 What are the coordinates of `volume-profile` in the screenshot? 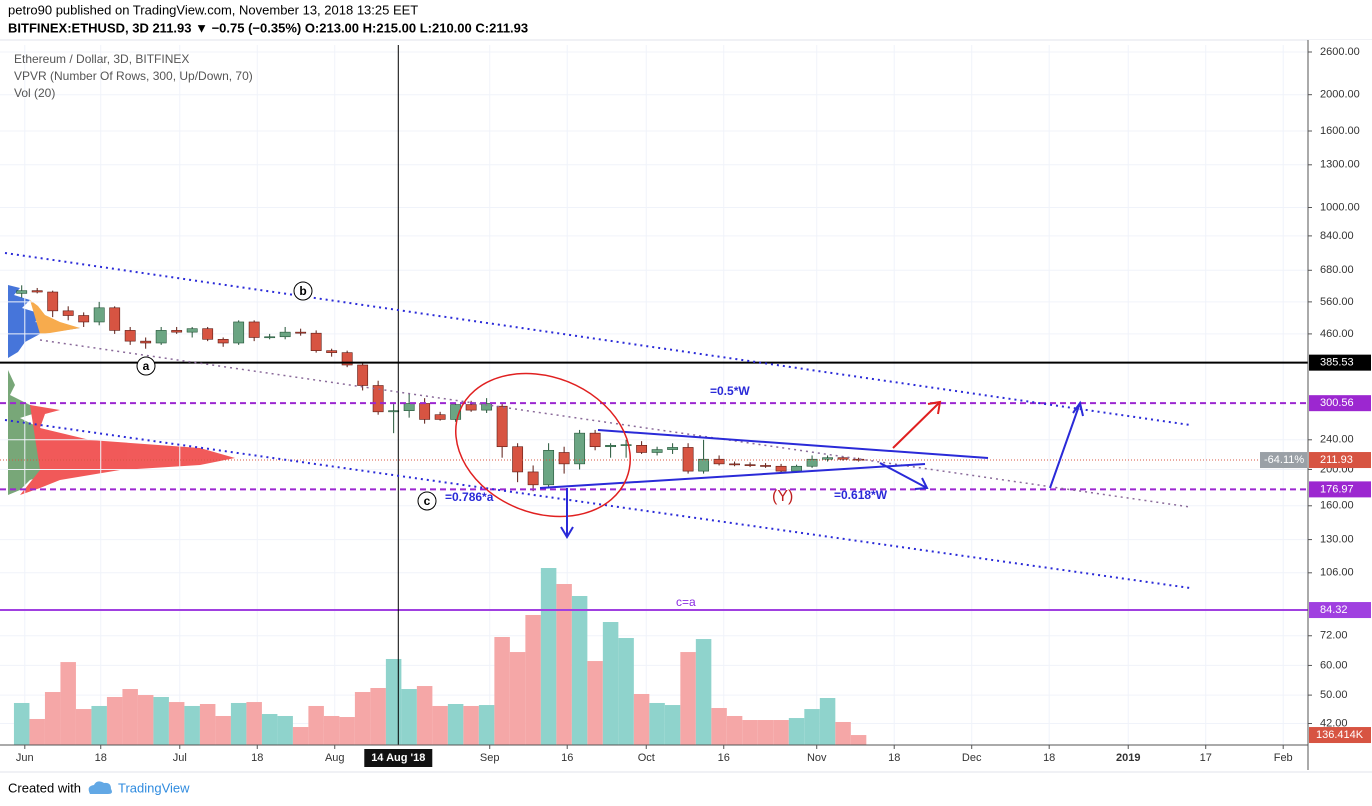 It's located at (121, 390).